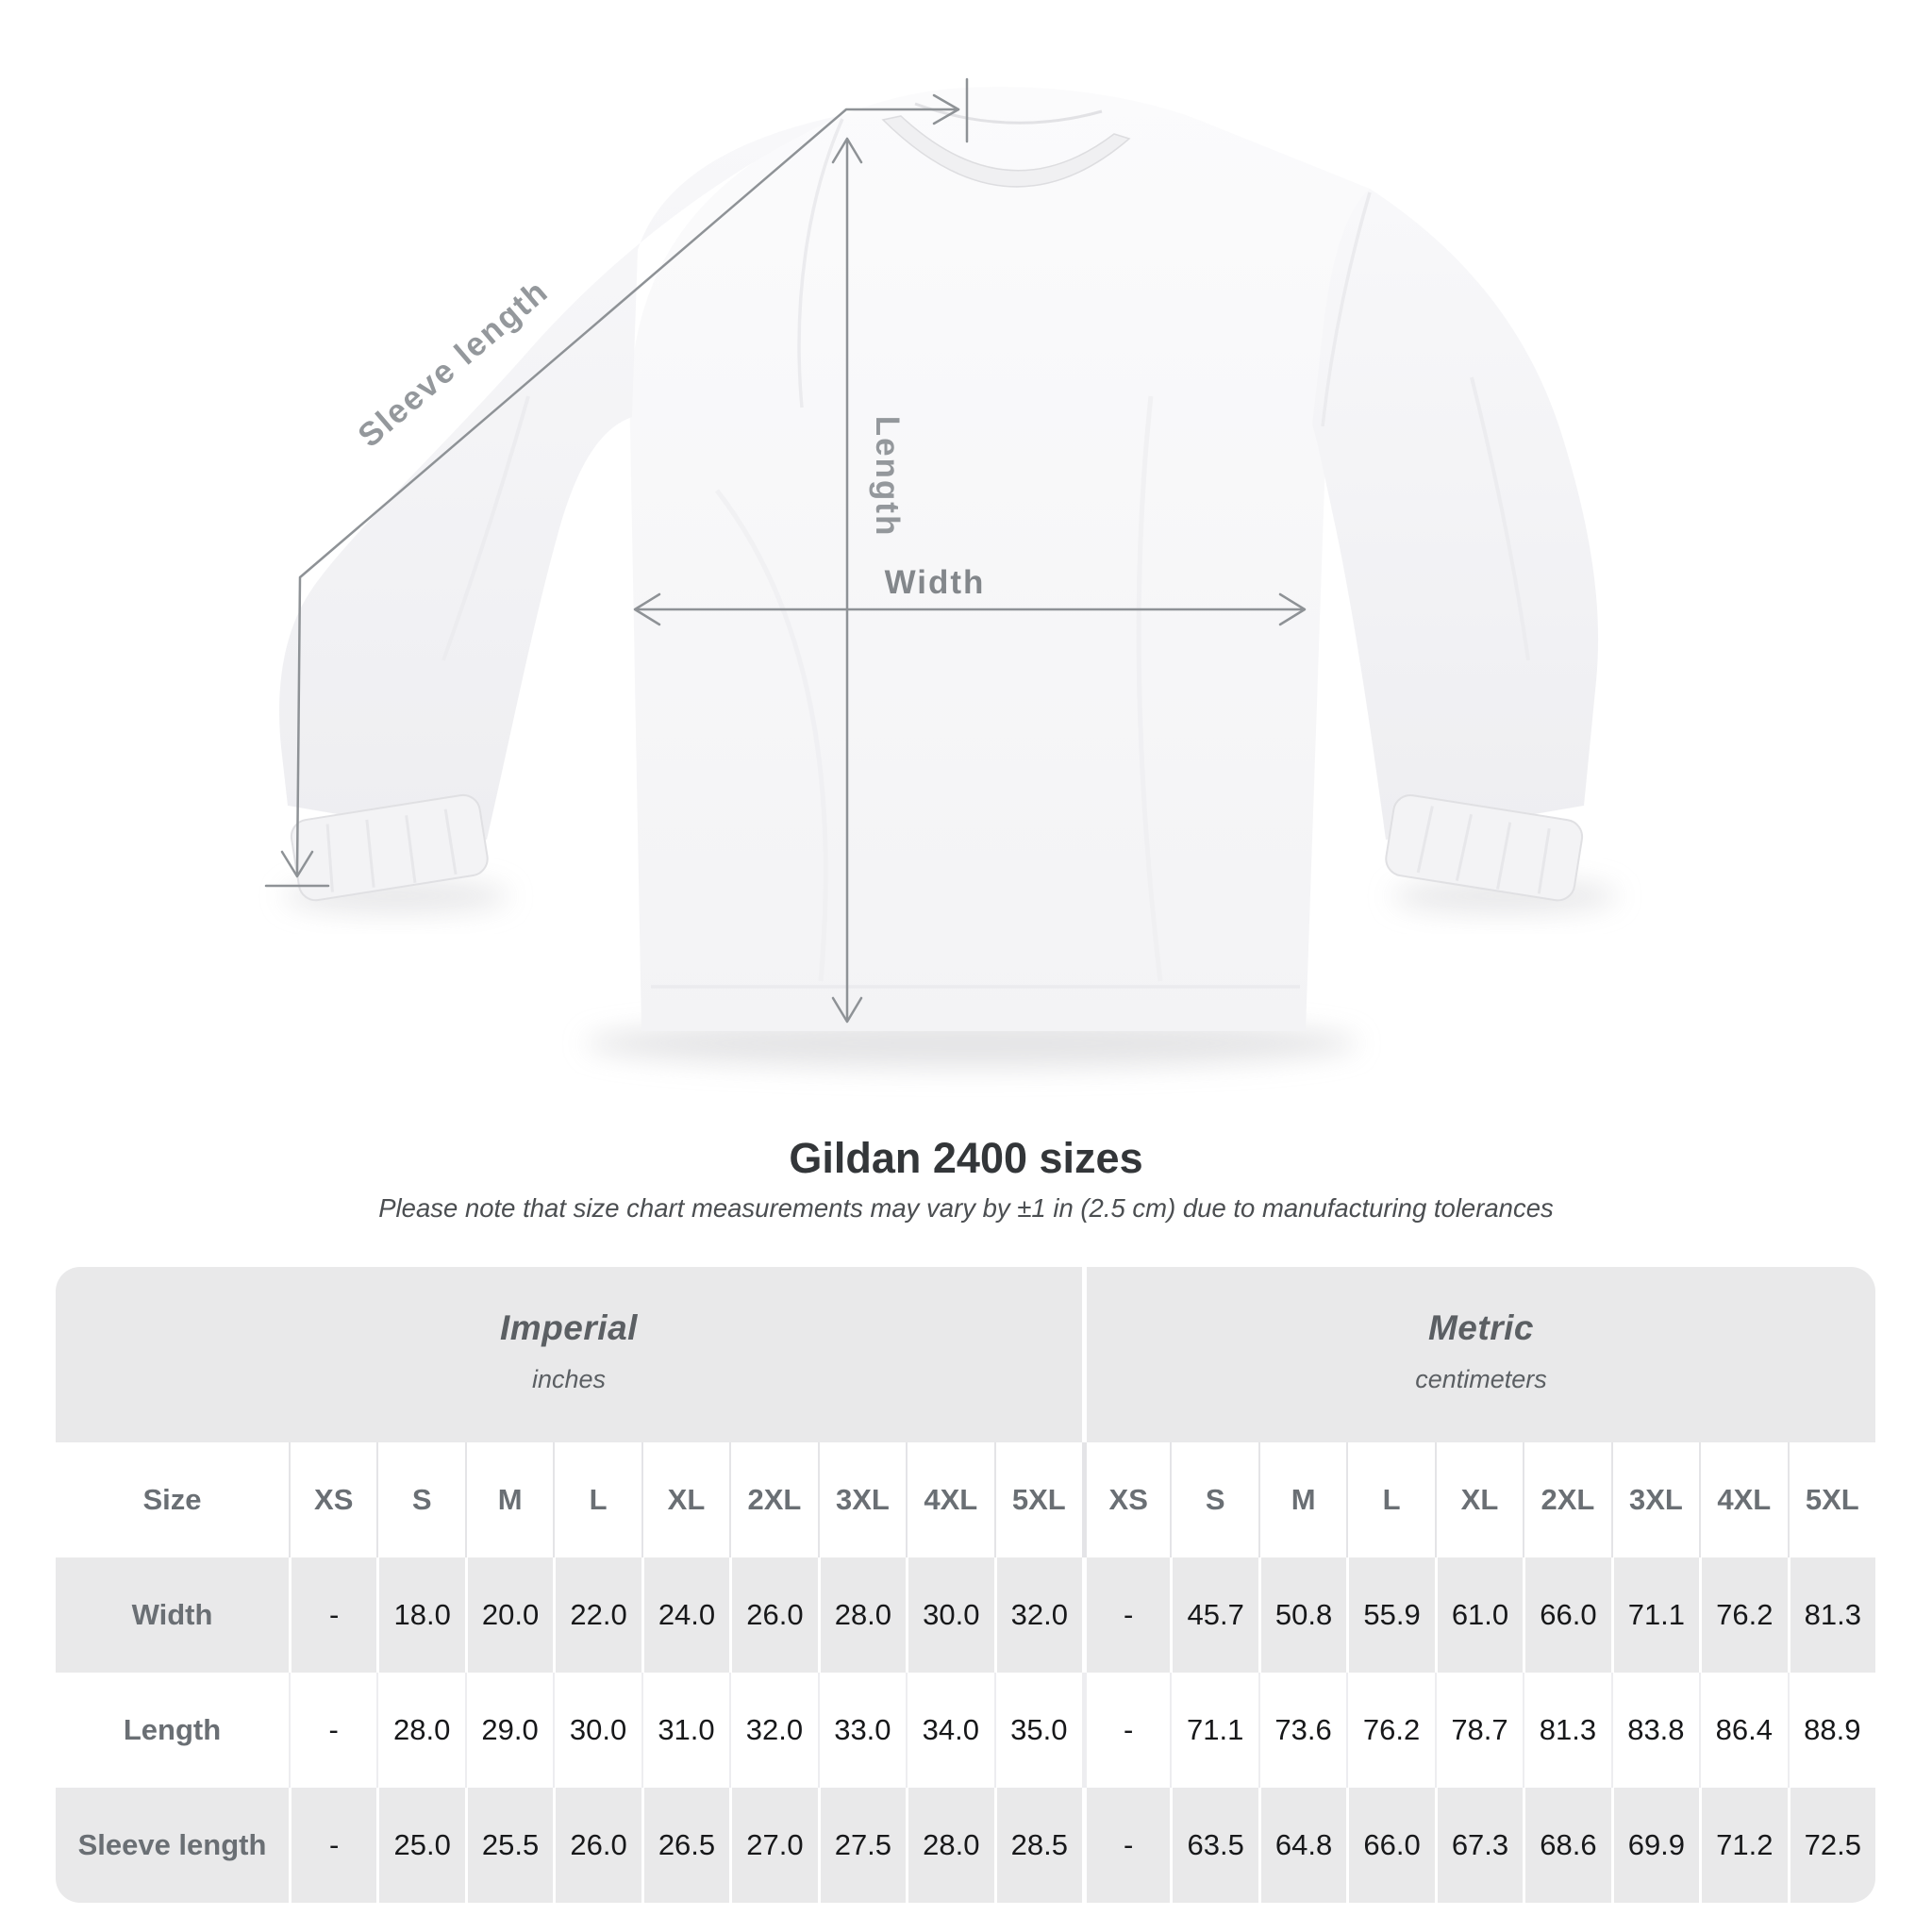 The height and width of the screenshot is (1932, 1932). I want to click on collar, so click(1006, 152).